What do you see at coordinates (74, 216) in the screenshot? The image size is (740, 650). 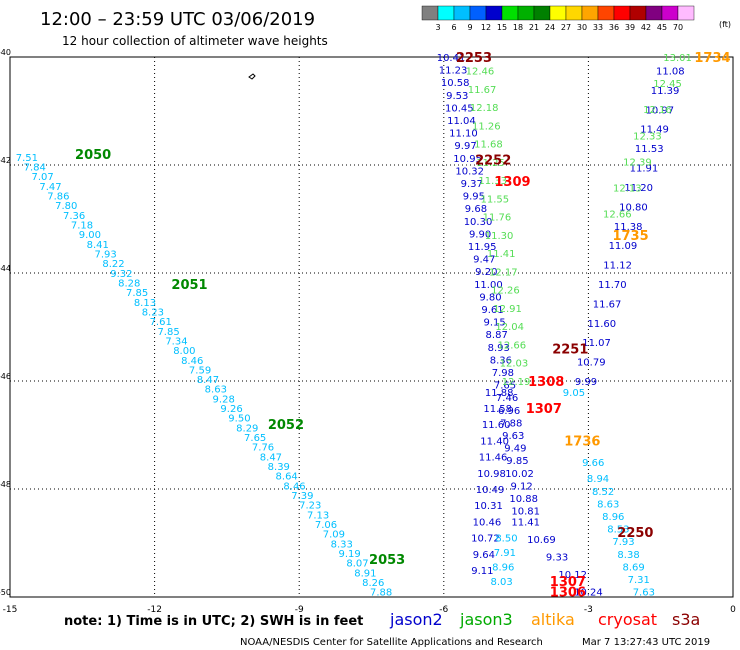 I see `wave-height-value: 7.36` at bounding box center [74, 216].